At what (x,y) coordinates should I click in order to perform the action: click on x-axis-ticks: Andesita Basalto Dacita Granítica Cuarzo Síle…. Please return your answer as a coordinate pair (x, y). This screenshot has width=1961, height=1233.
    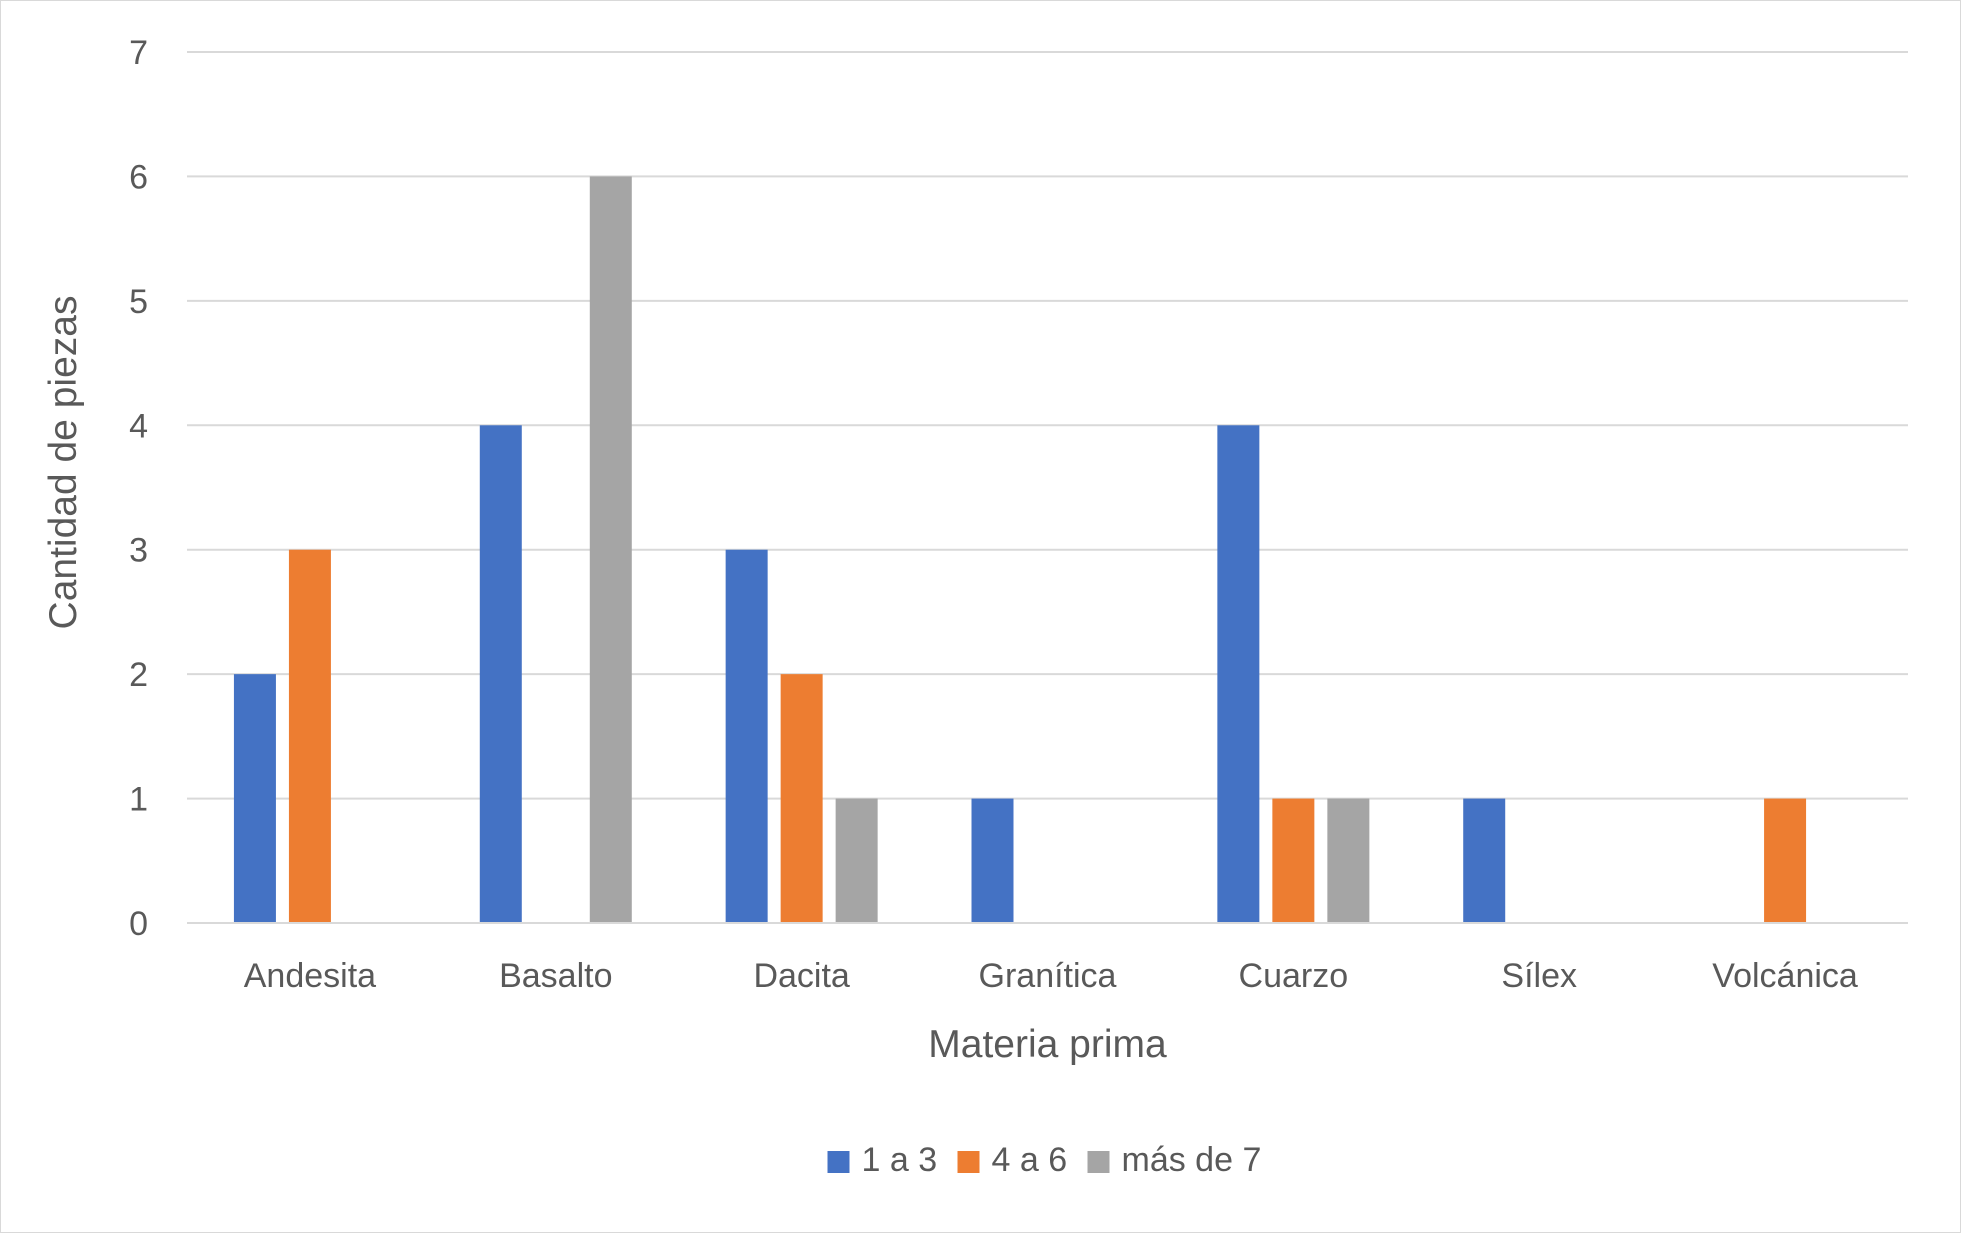
    Looking at the image, I should click on (1051, 976).